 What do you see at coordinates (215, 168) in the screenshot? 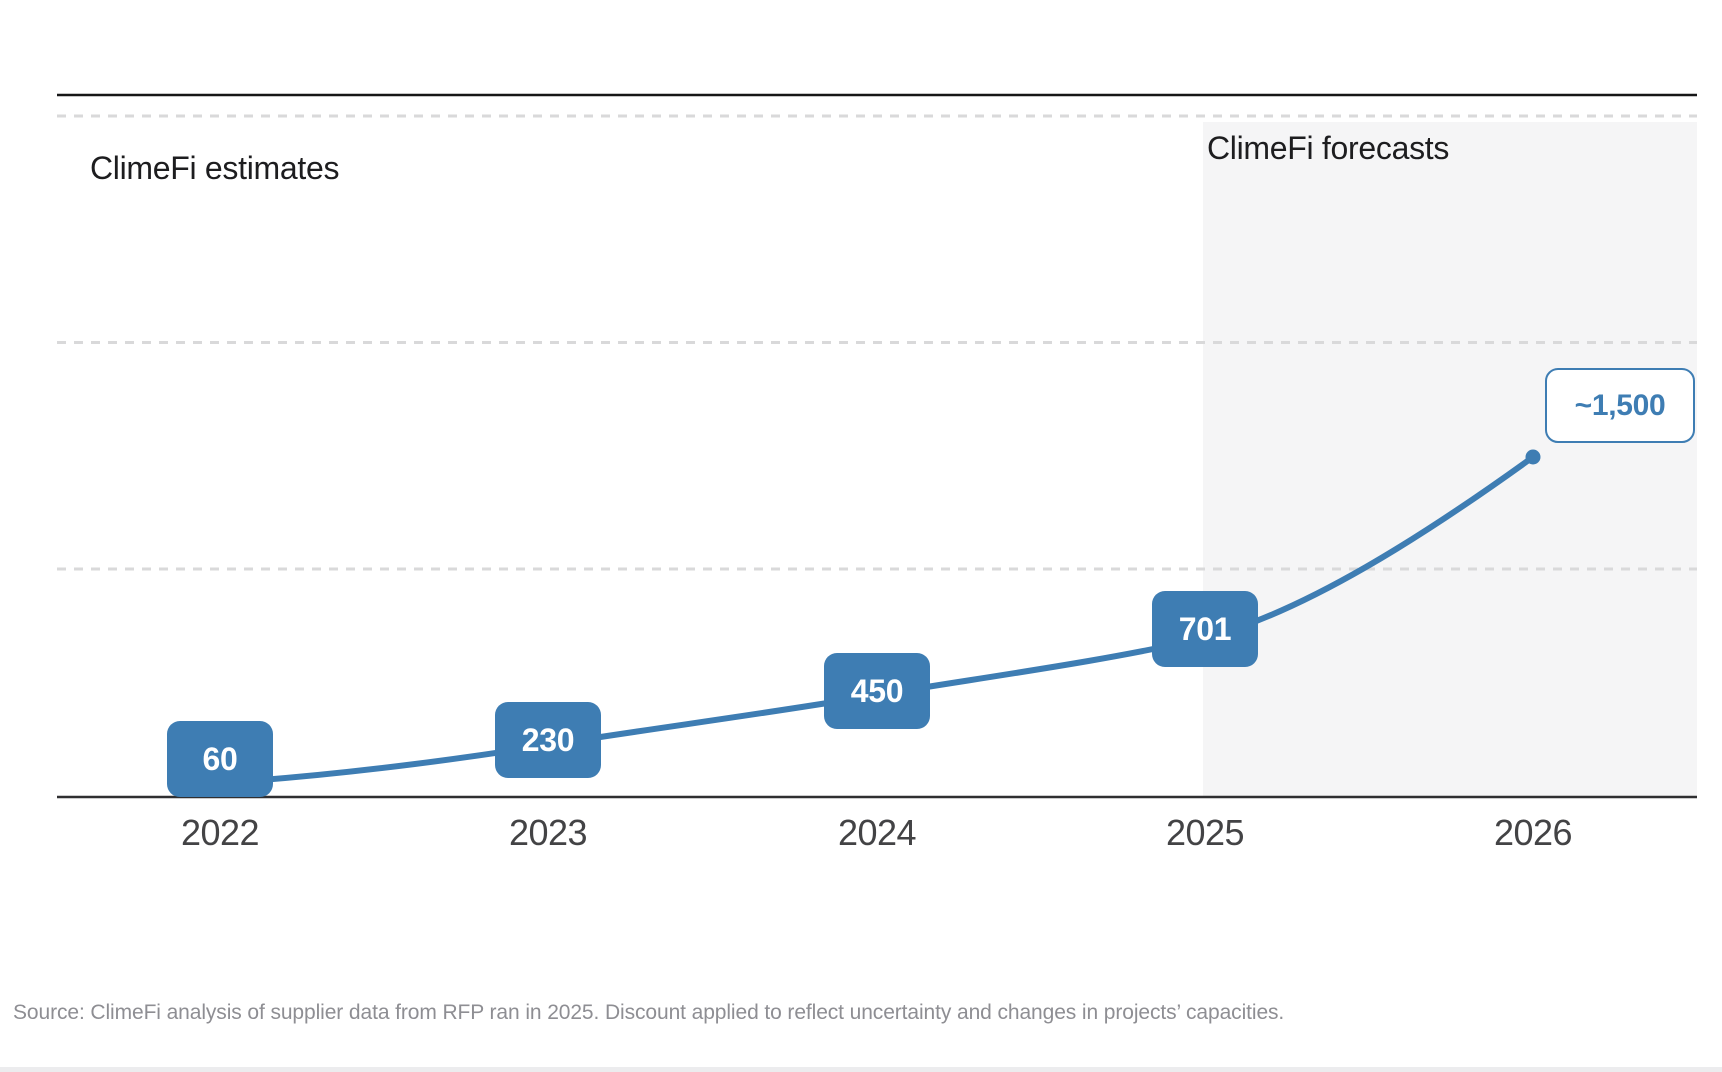
I see `estimates-section-label: ClimeFi estimates` at bounding box center [215, 168].